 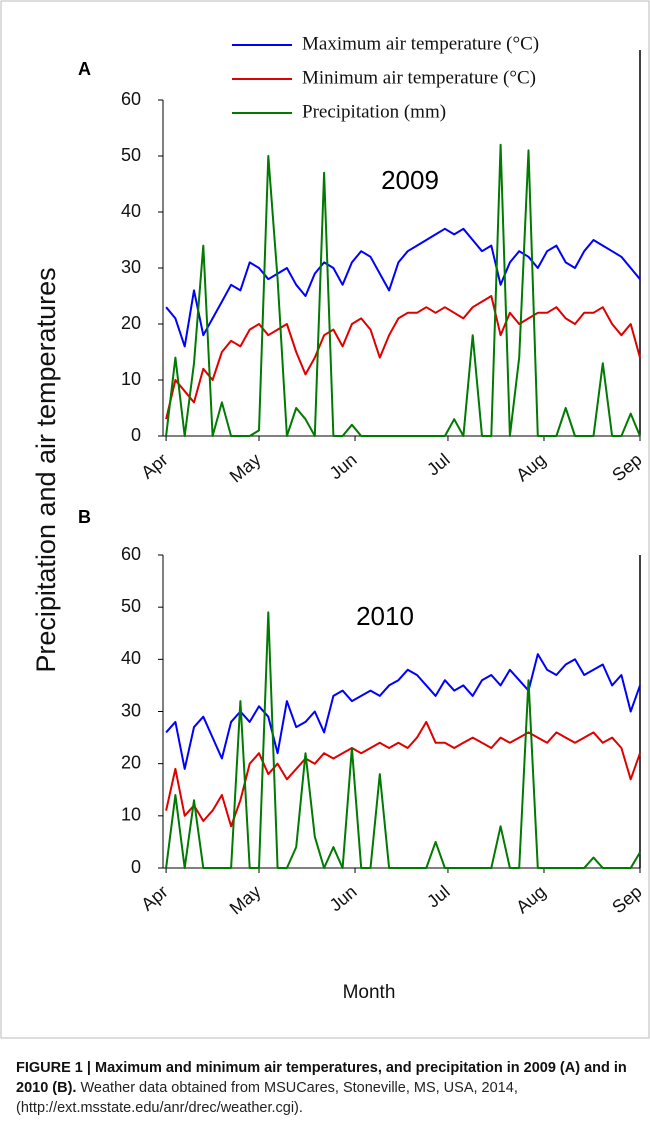 I want to click on legend-label: Maximum air temperature (°C), so click(x=420, y=43).